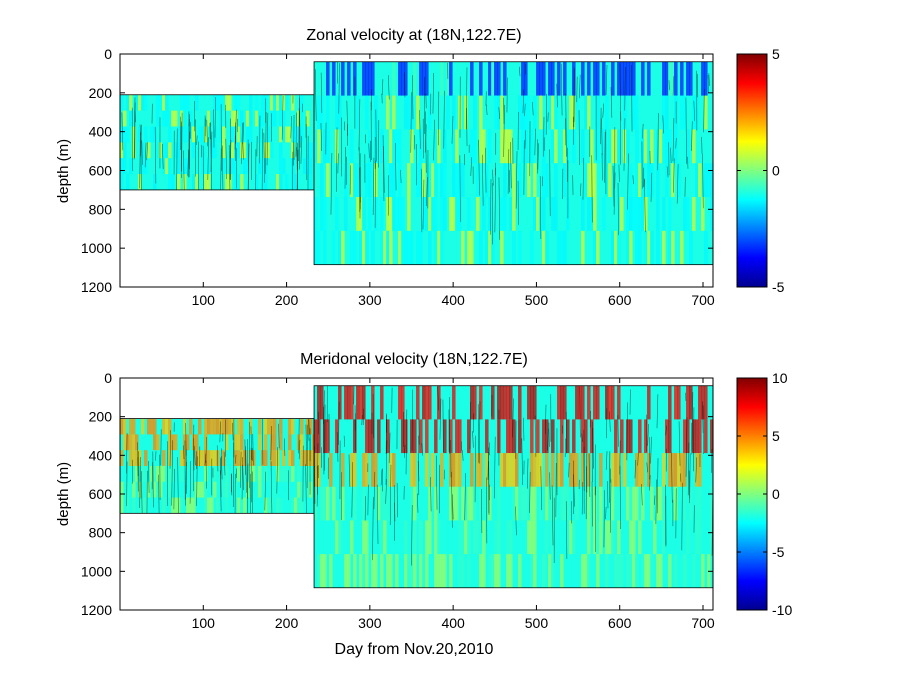  I want to click on x-tick-label: 600, so click(620, 623).